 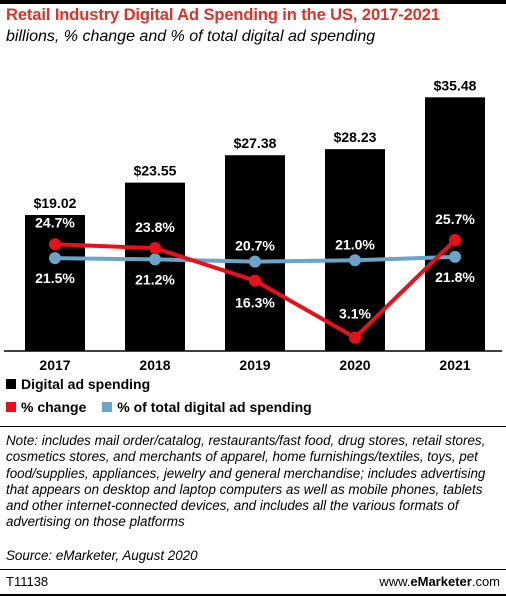 What do you see at coordinates (355, 314) in the screenshot?
I see `change-label-2020: 3.1%` at bounding box center [355, 314].